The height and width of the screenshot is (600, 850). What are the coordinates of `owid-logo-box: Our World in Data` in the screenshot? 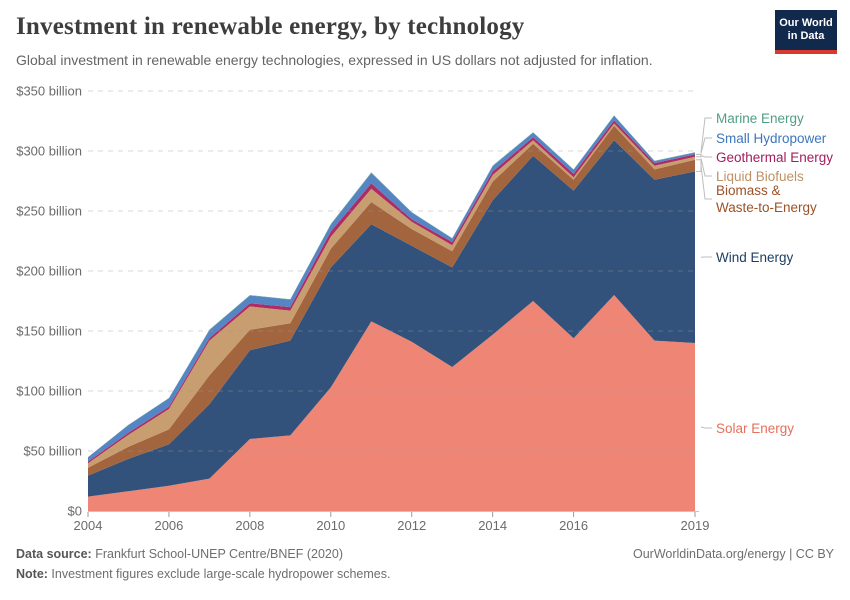 It's located at (806, 30).